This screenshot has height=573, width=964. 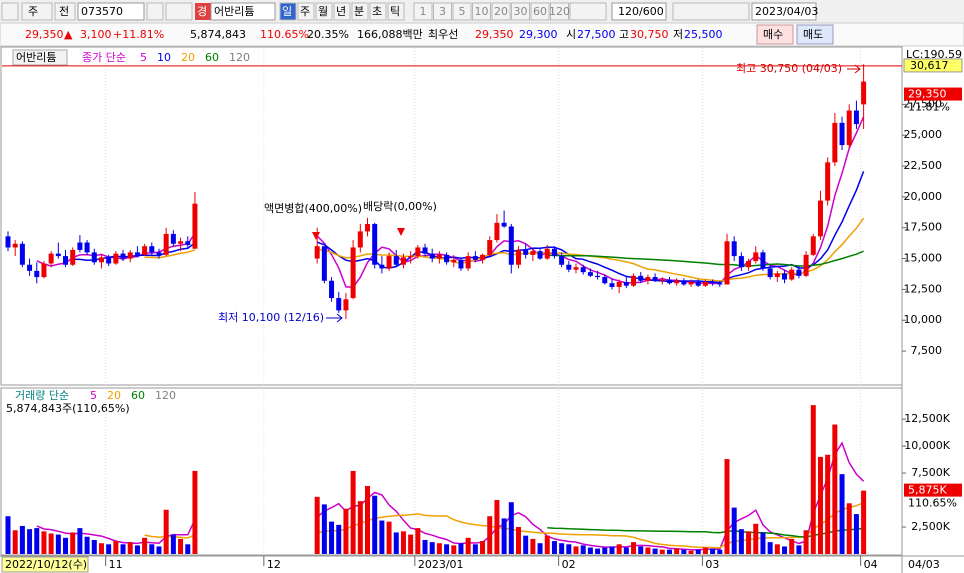 What do you see at coordinates (68, 34) in the screenshot?
I see `arrow: ▲` at bounding box center [68, 34].